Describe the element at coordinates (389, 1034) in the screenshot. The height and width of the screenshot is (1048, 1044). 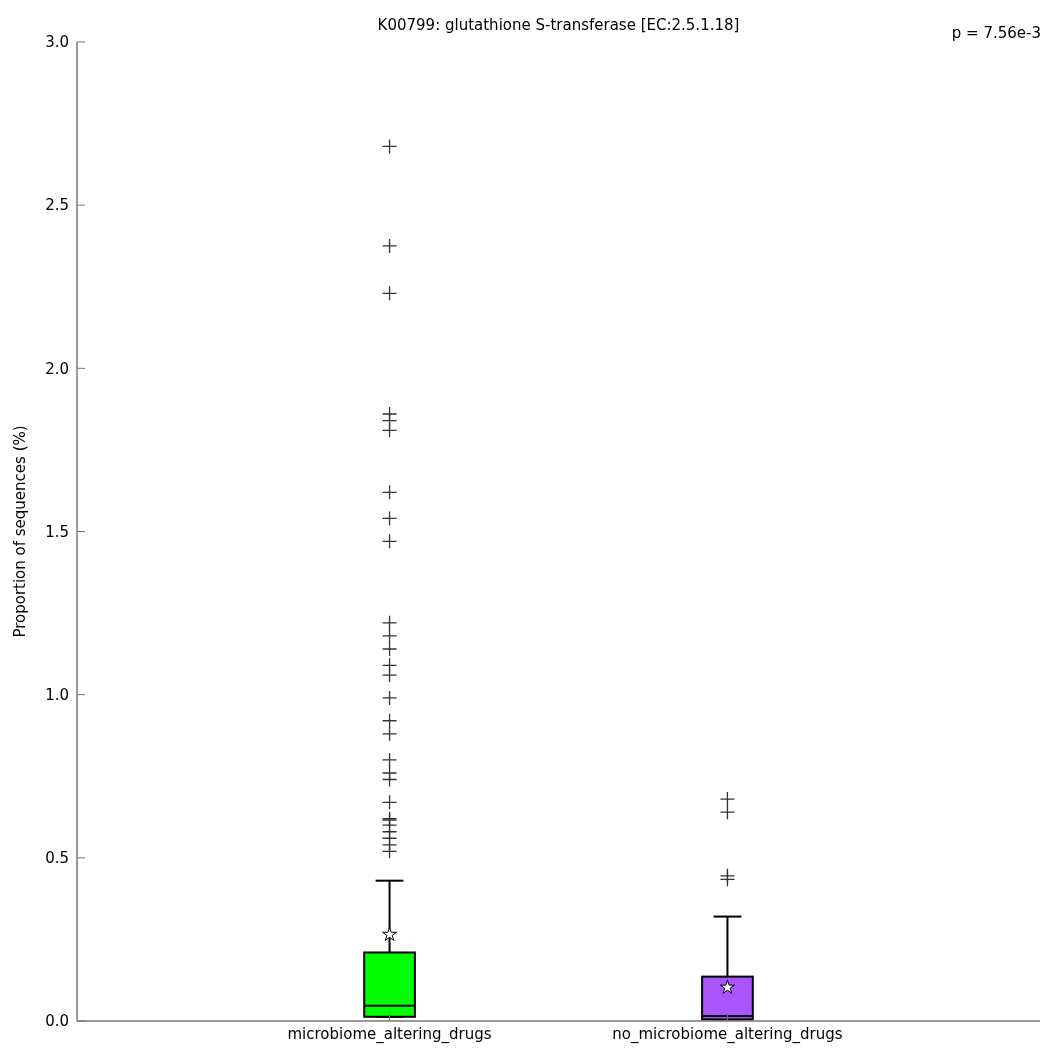
I see `x-tick-label: microbiome_altering_drugs` at that location.